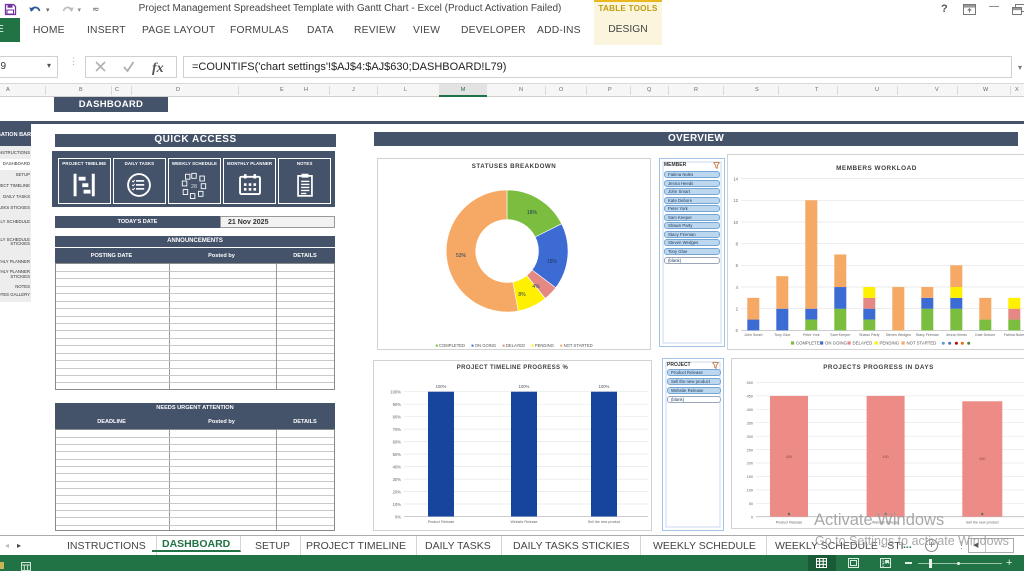 The height and width of the screenshot is (571, 1024). I want to click on svg-text: Sam Keeper, so click(840, 335).